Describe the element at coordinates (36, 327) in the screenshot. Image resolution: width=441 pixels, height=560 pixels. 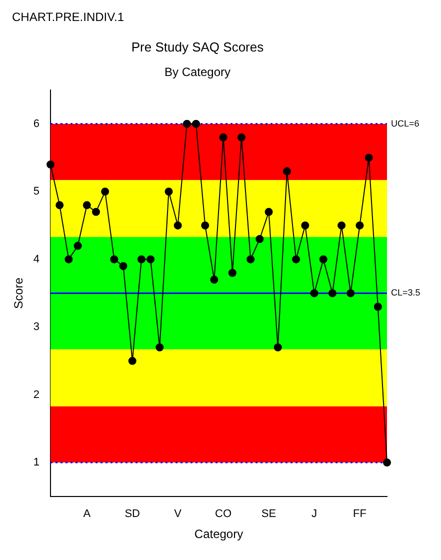
I see `y-tick-label: 3` at that location.